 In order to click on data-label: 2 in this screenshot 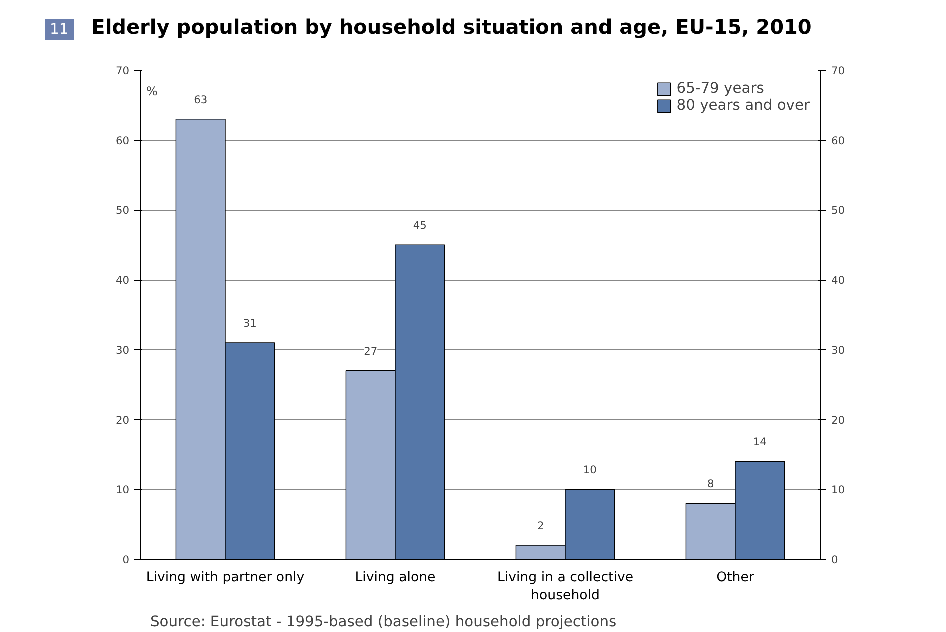, I will do `click(540, 526)`.